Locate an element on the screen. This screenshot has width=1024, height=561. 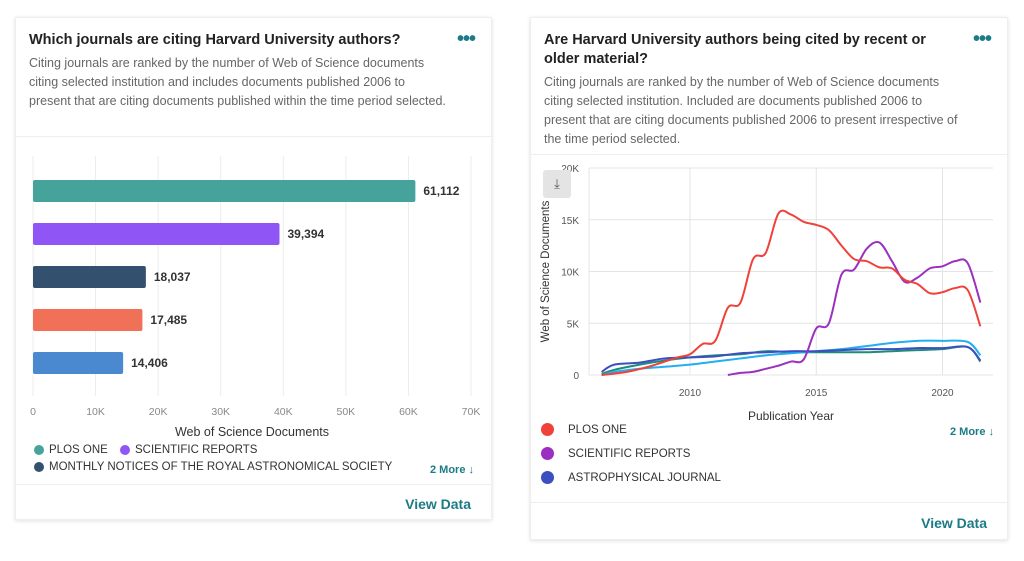
bar-value-label: 39,394 is located at coordinates (305, 234).